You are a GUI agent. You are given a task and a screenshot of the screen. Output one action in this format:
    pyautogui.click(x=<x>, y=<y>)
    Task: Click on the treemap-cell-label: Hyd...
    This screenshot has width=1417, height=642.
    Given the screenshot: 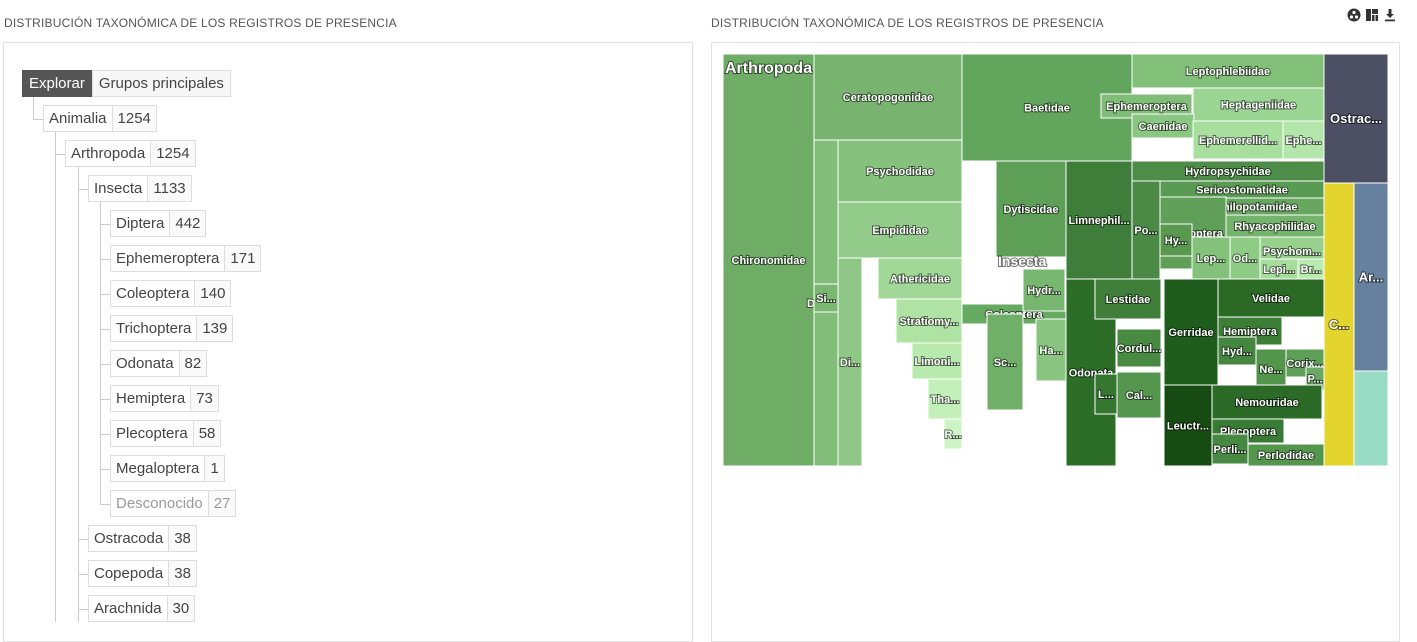 What is the action you would take?
    pyautogui.click(x=1237, y=352)
    